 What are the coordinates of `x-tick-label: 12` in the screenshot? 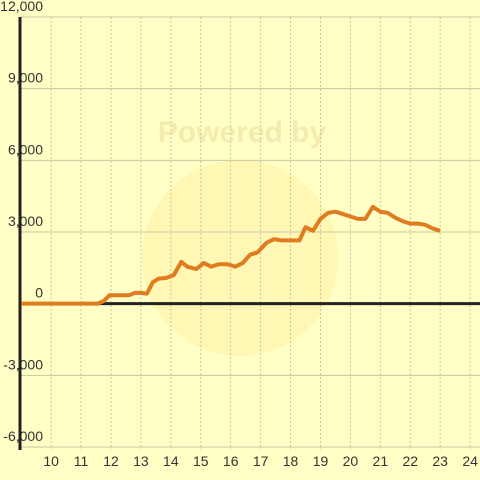 It's located at (111, 461).